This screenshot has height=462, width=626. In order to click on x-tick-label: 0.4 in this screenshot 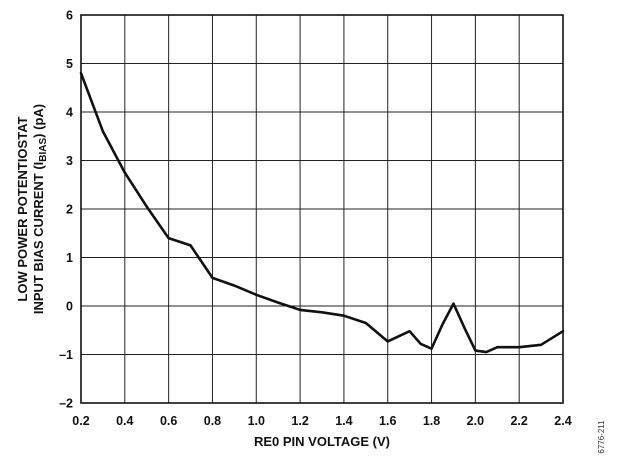, I will do `click(124, 421)`.